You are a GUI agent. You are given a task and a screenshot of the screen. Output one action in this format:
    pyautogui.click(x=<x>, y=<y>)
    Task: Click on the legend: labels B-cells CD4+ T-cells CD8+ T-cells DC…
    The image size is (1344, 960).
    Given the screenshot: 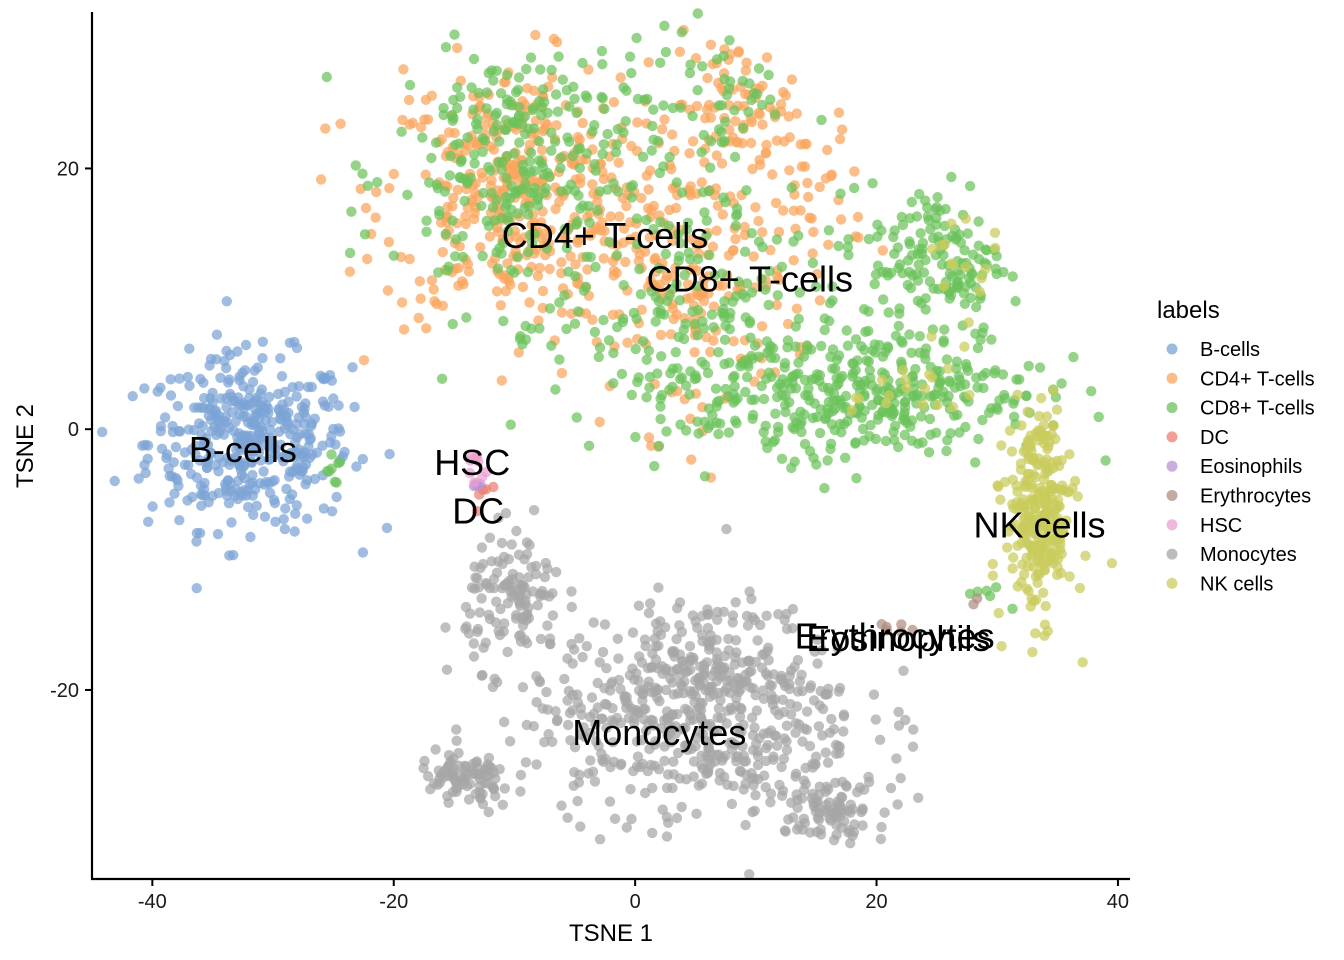 What is the action you would take?
    pyautogui.click(x=1236, y=446)
    